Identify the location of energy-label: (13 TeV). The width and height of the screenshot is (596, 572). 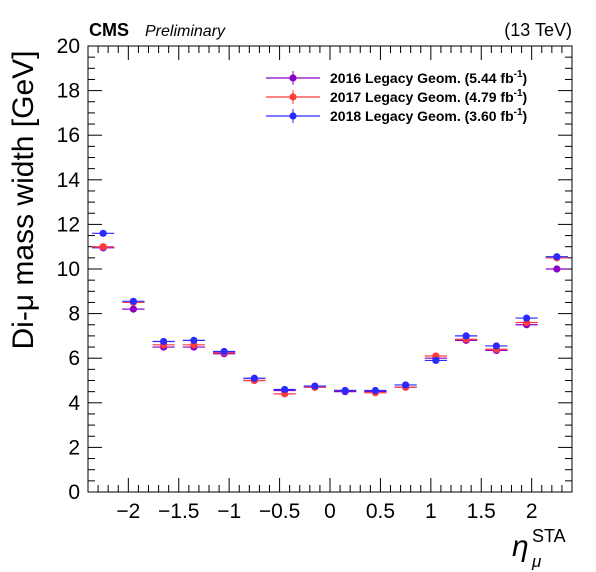
(538, 30).